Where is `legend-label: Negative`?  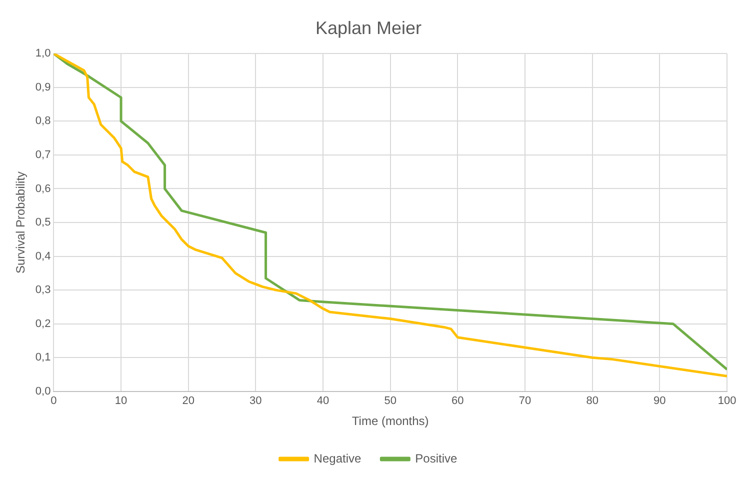 legend-label: Negative is located at coordinates (338, 458).